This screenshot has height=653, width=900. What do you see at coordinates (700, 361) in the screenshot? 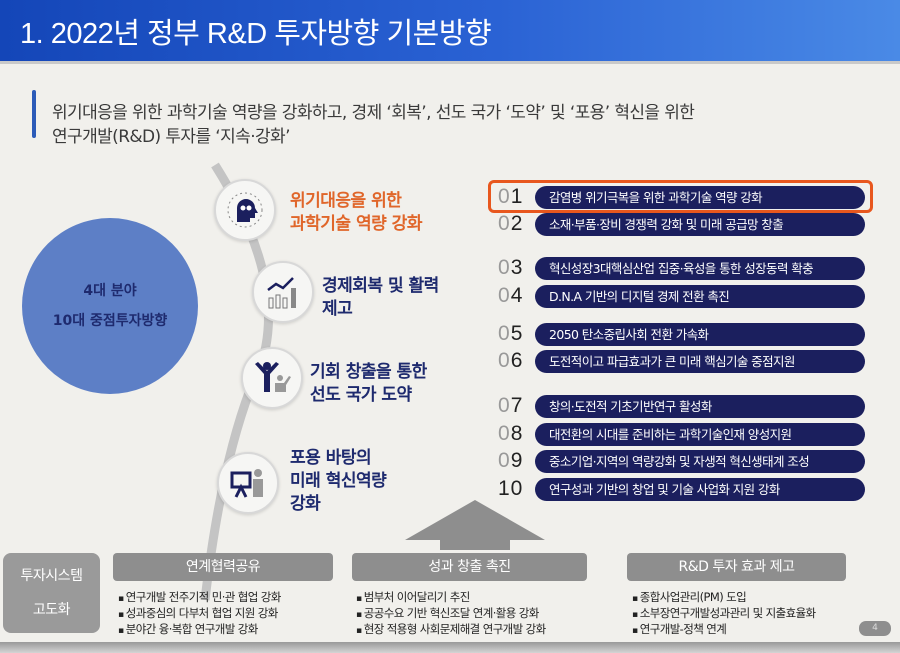
I see `direction-item: 도전적이고 파급효과가 큰 미래 핵심기술 중점지원` at bounding box center [700, 361].